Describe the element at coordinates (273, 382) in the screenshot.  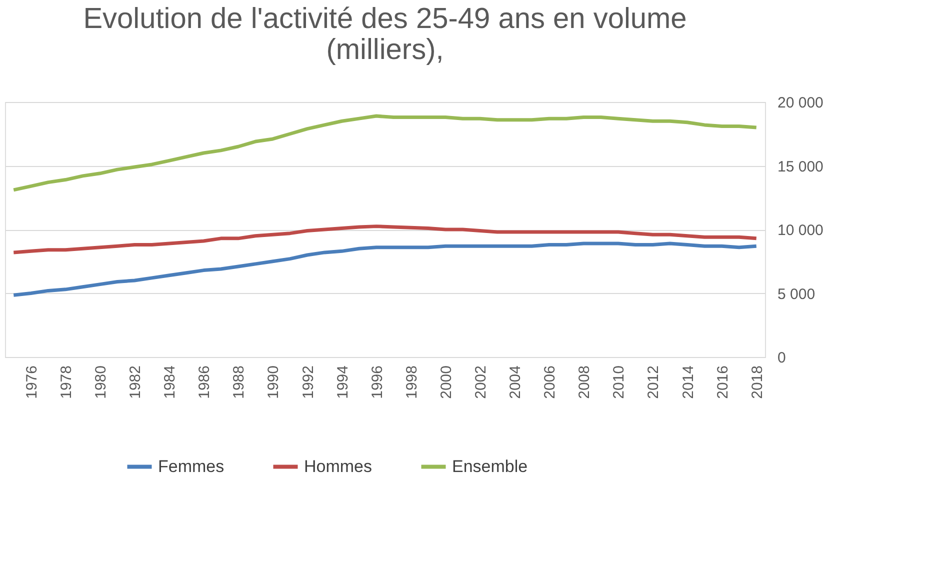
I see `x-tick-label: 1990` at that location.